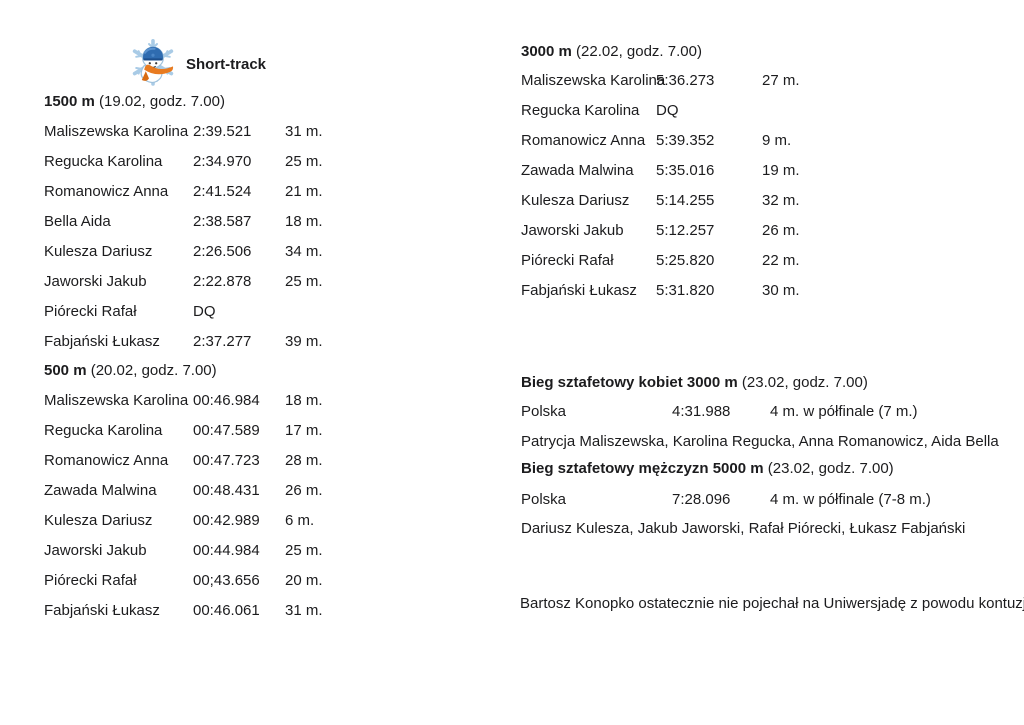  What do you see at coordinates (741, 171) in the screenshot?
I see `table-row: Zawada Malwina 5:35.016 19 m.` at bounding box center [741, 171].